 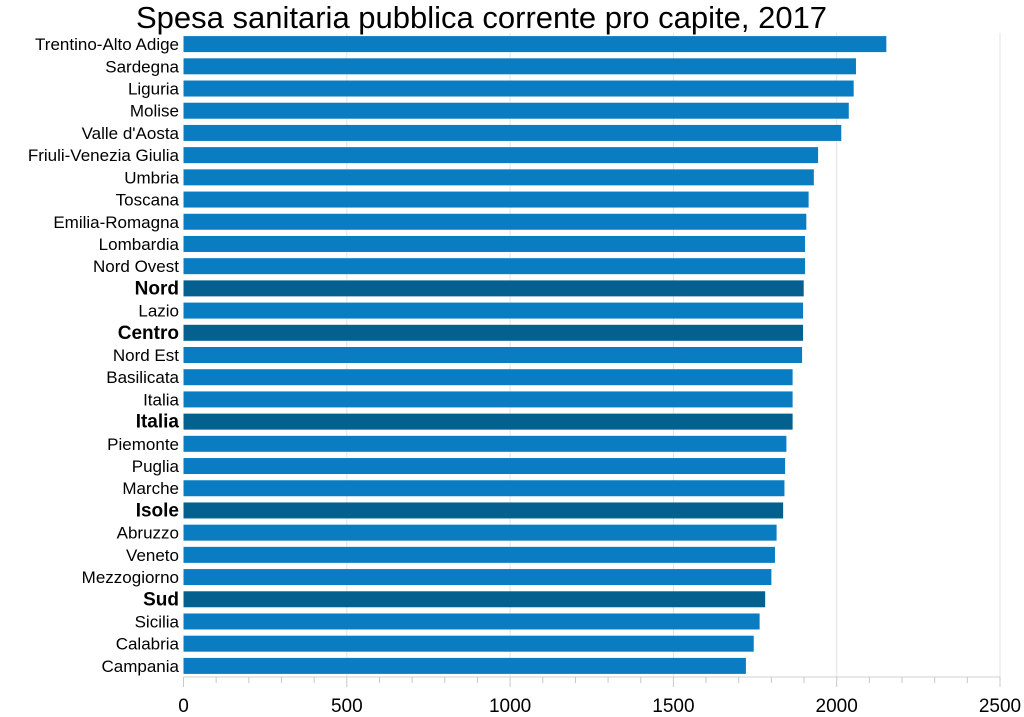 What do you see at coordinates (143, 444) in the screenshot?
I see `category-label: Piemonte` at bounding box center [143, 444].